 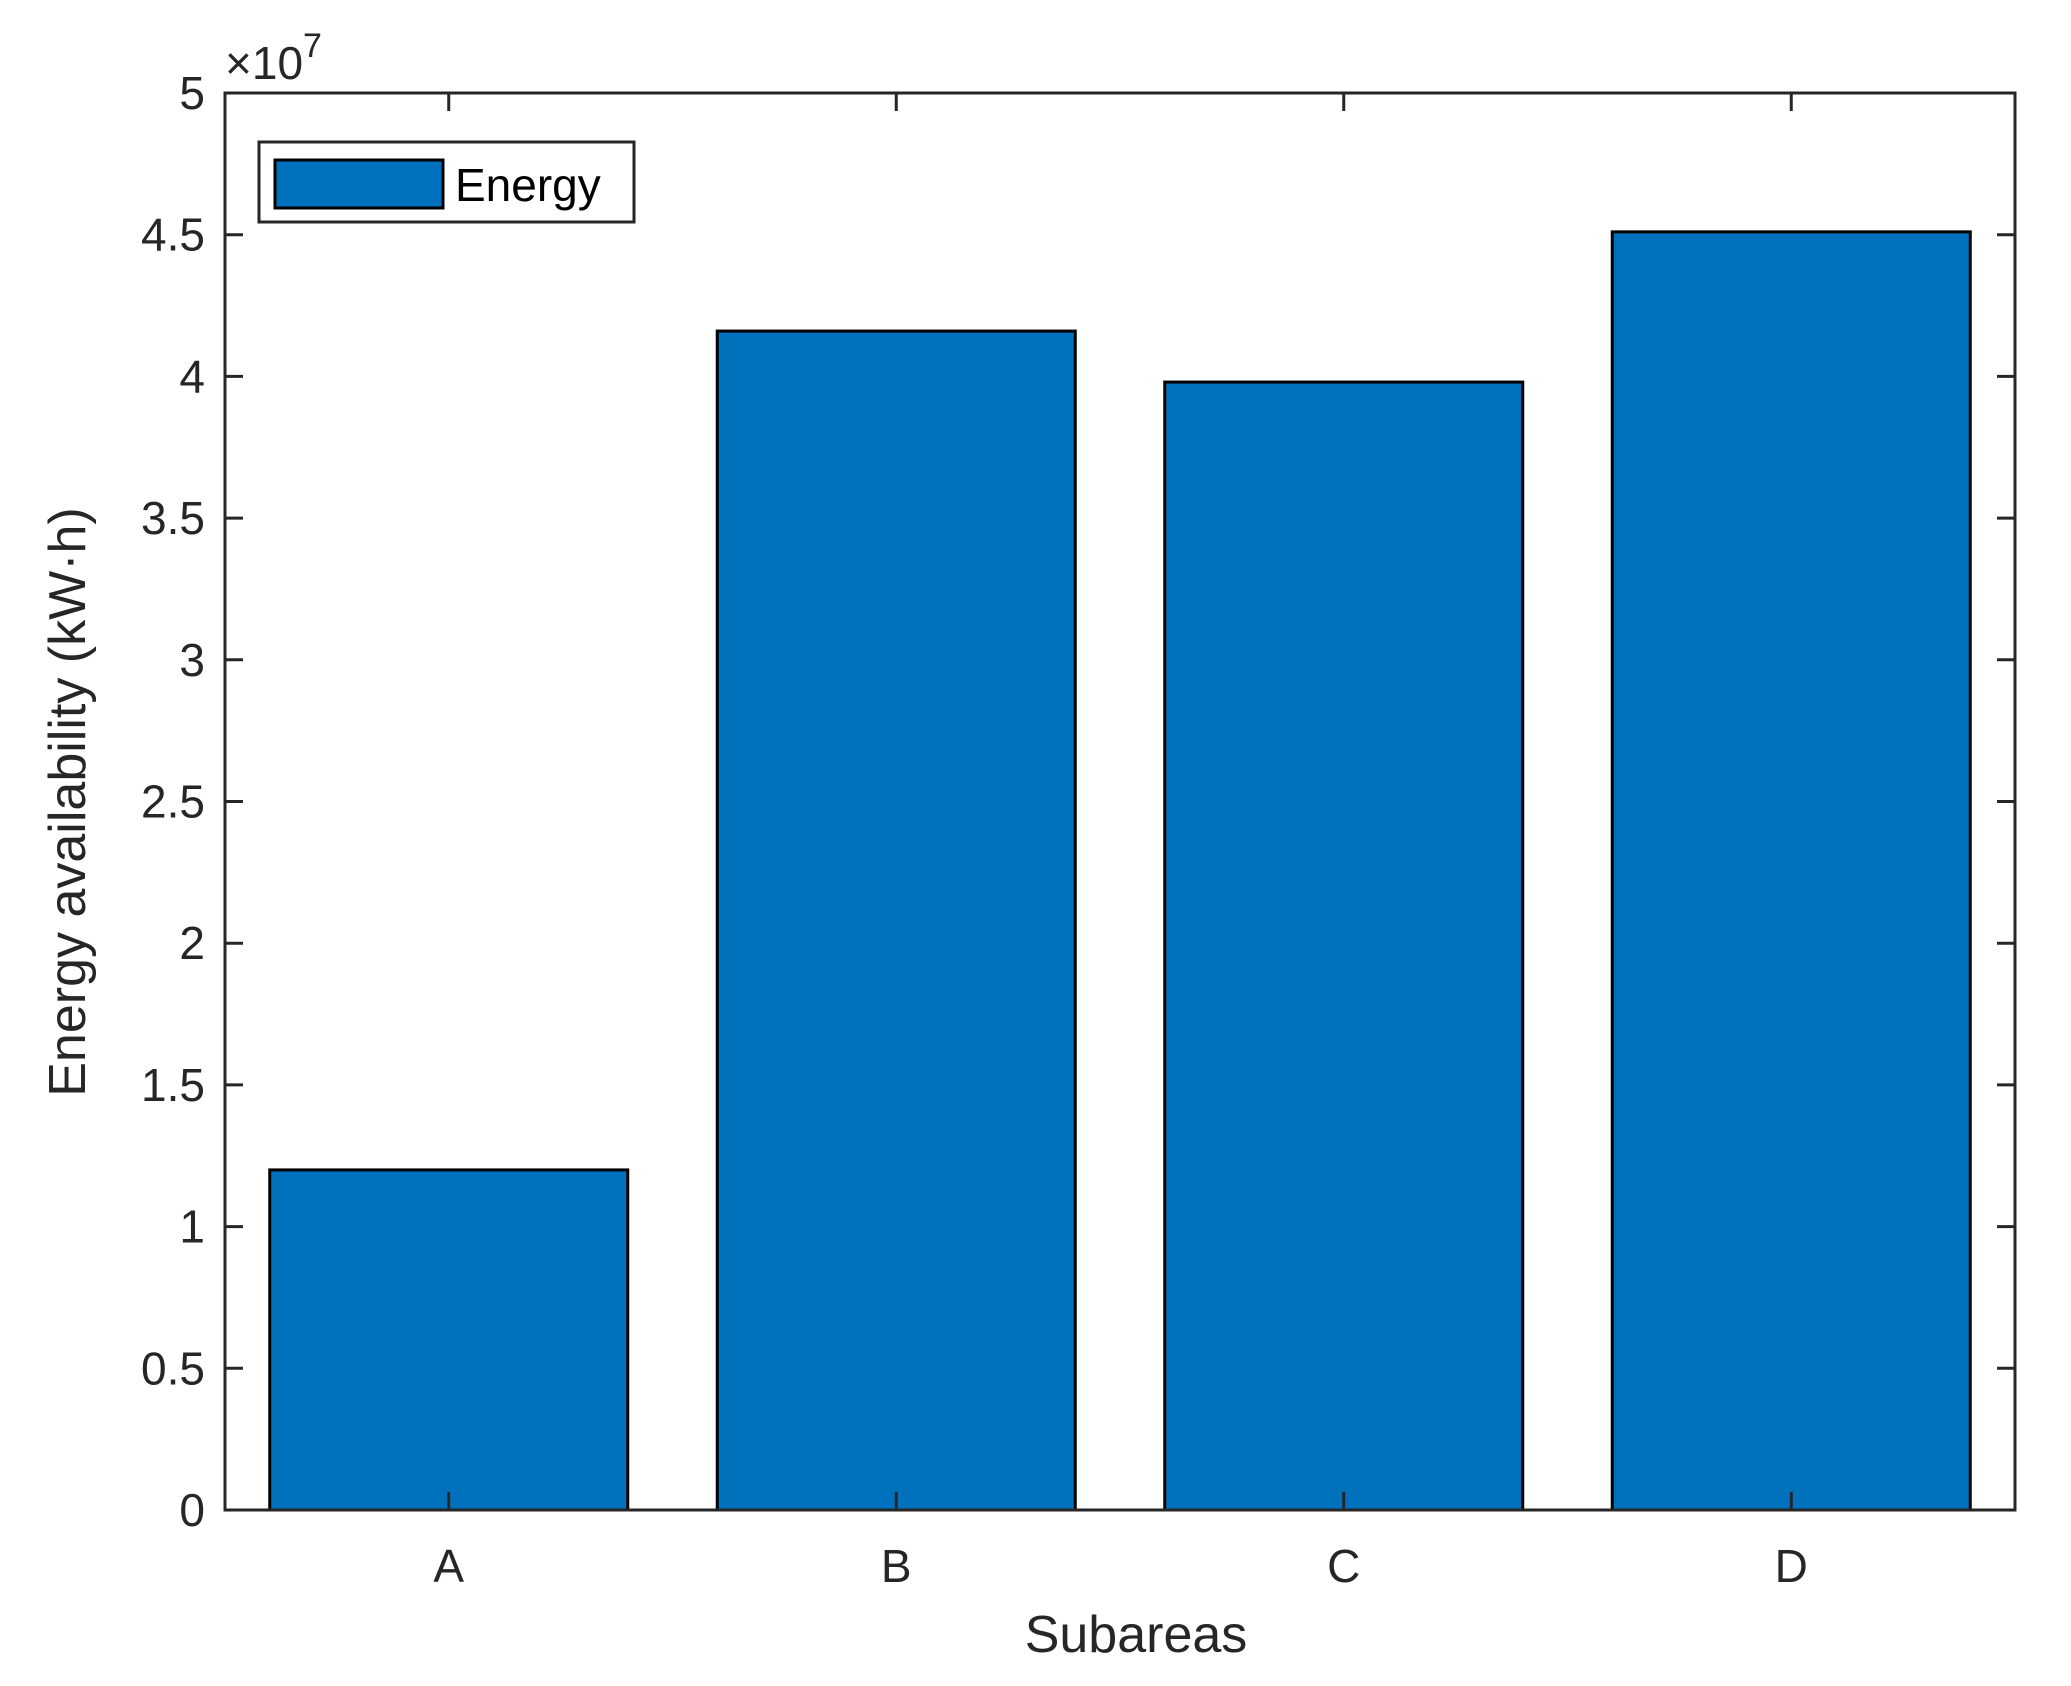 I want to click on x-tick-label-d: D, so click(x=1791, y=1566).